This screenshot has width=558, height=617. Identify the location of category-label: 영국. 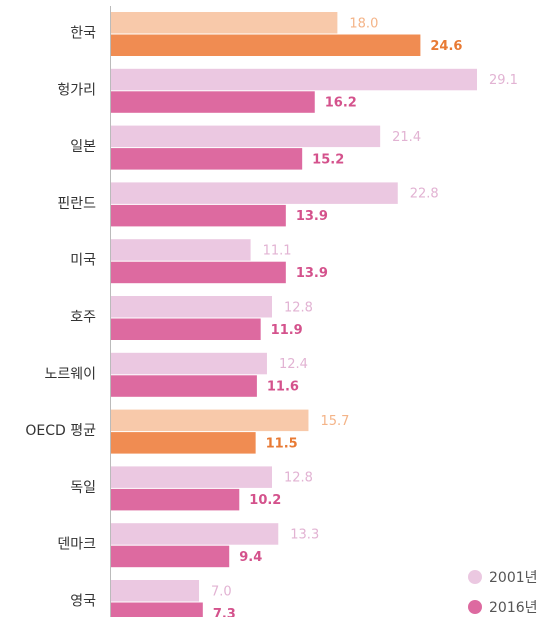
(83, 602).